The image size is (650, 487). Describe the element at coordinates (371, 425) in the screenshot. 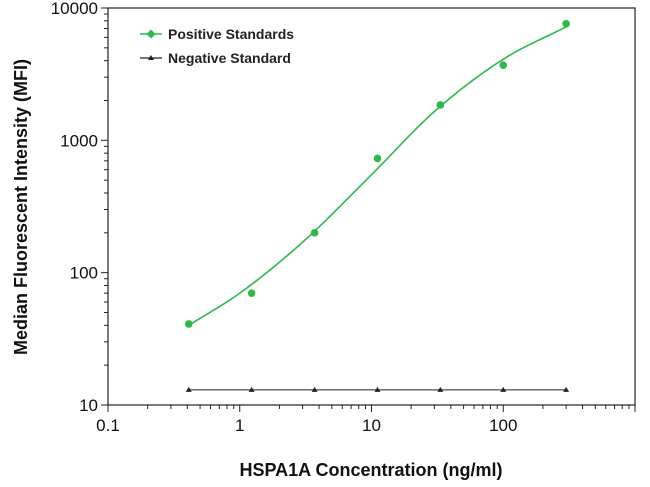

I see `x-tick-label: 10` at that location.